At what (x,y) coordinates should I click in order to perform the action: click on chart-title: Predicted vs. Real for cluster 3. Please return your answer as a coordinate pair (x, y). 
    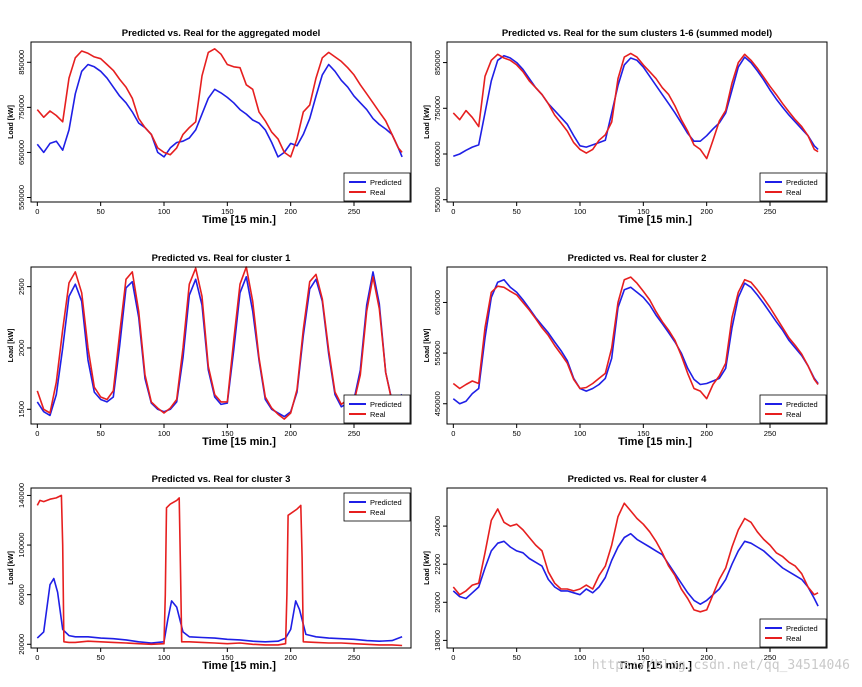
    Looking at the image, I should click on (221, 479).